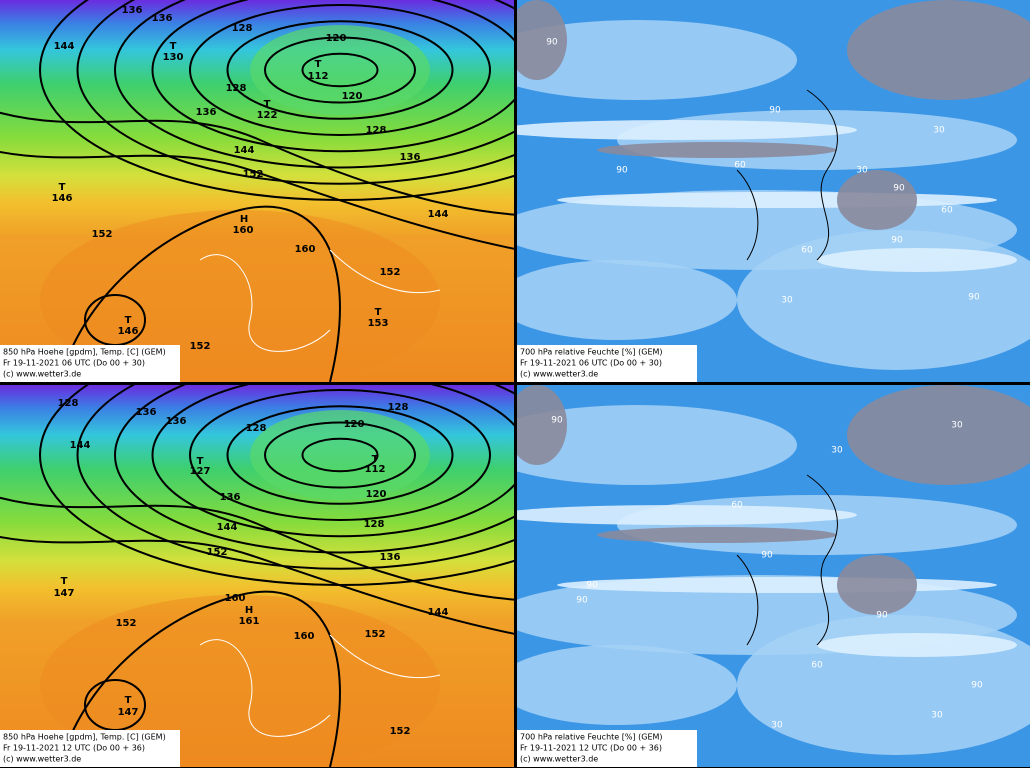  I want to click on caption-line: Fr 19-11-2021 06 UTC (Do 00 + 30), so click(591, 363).